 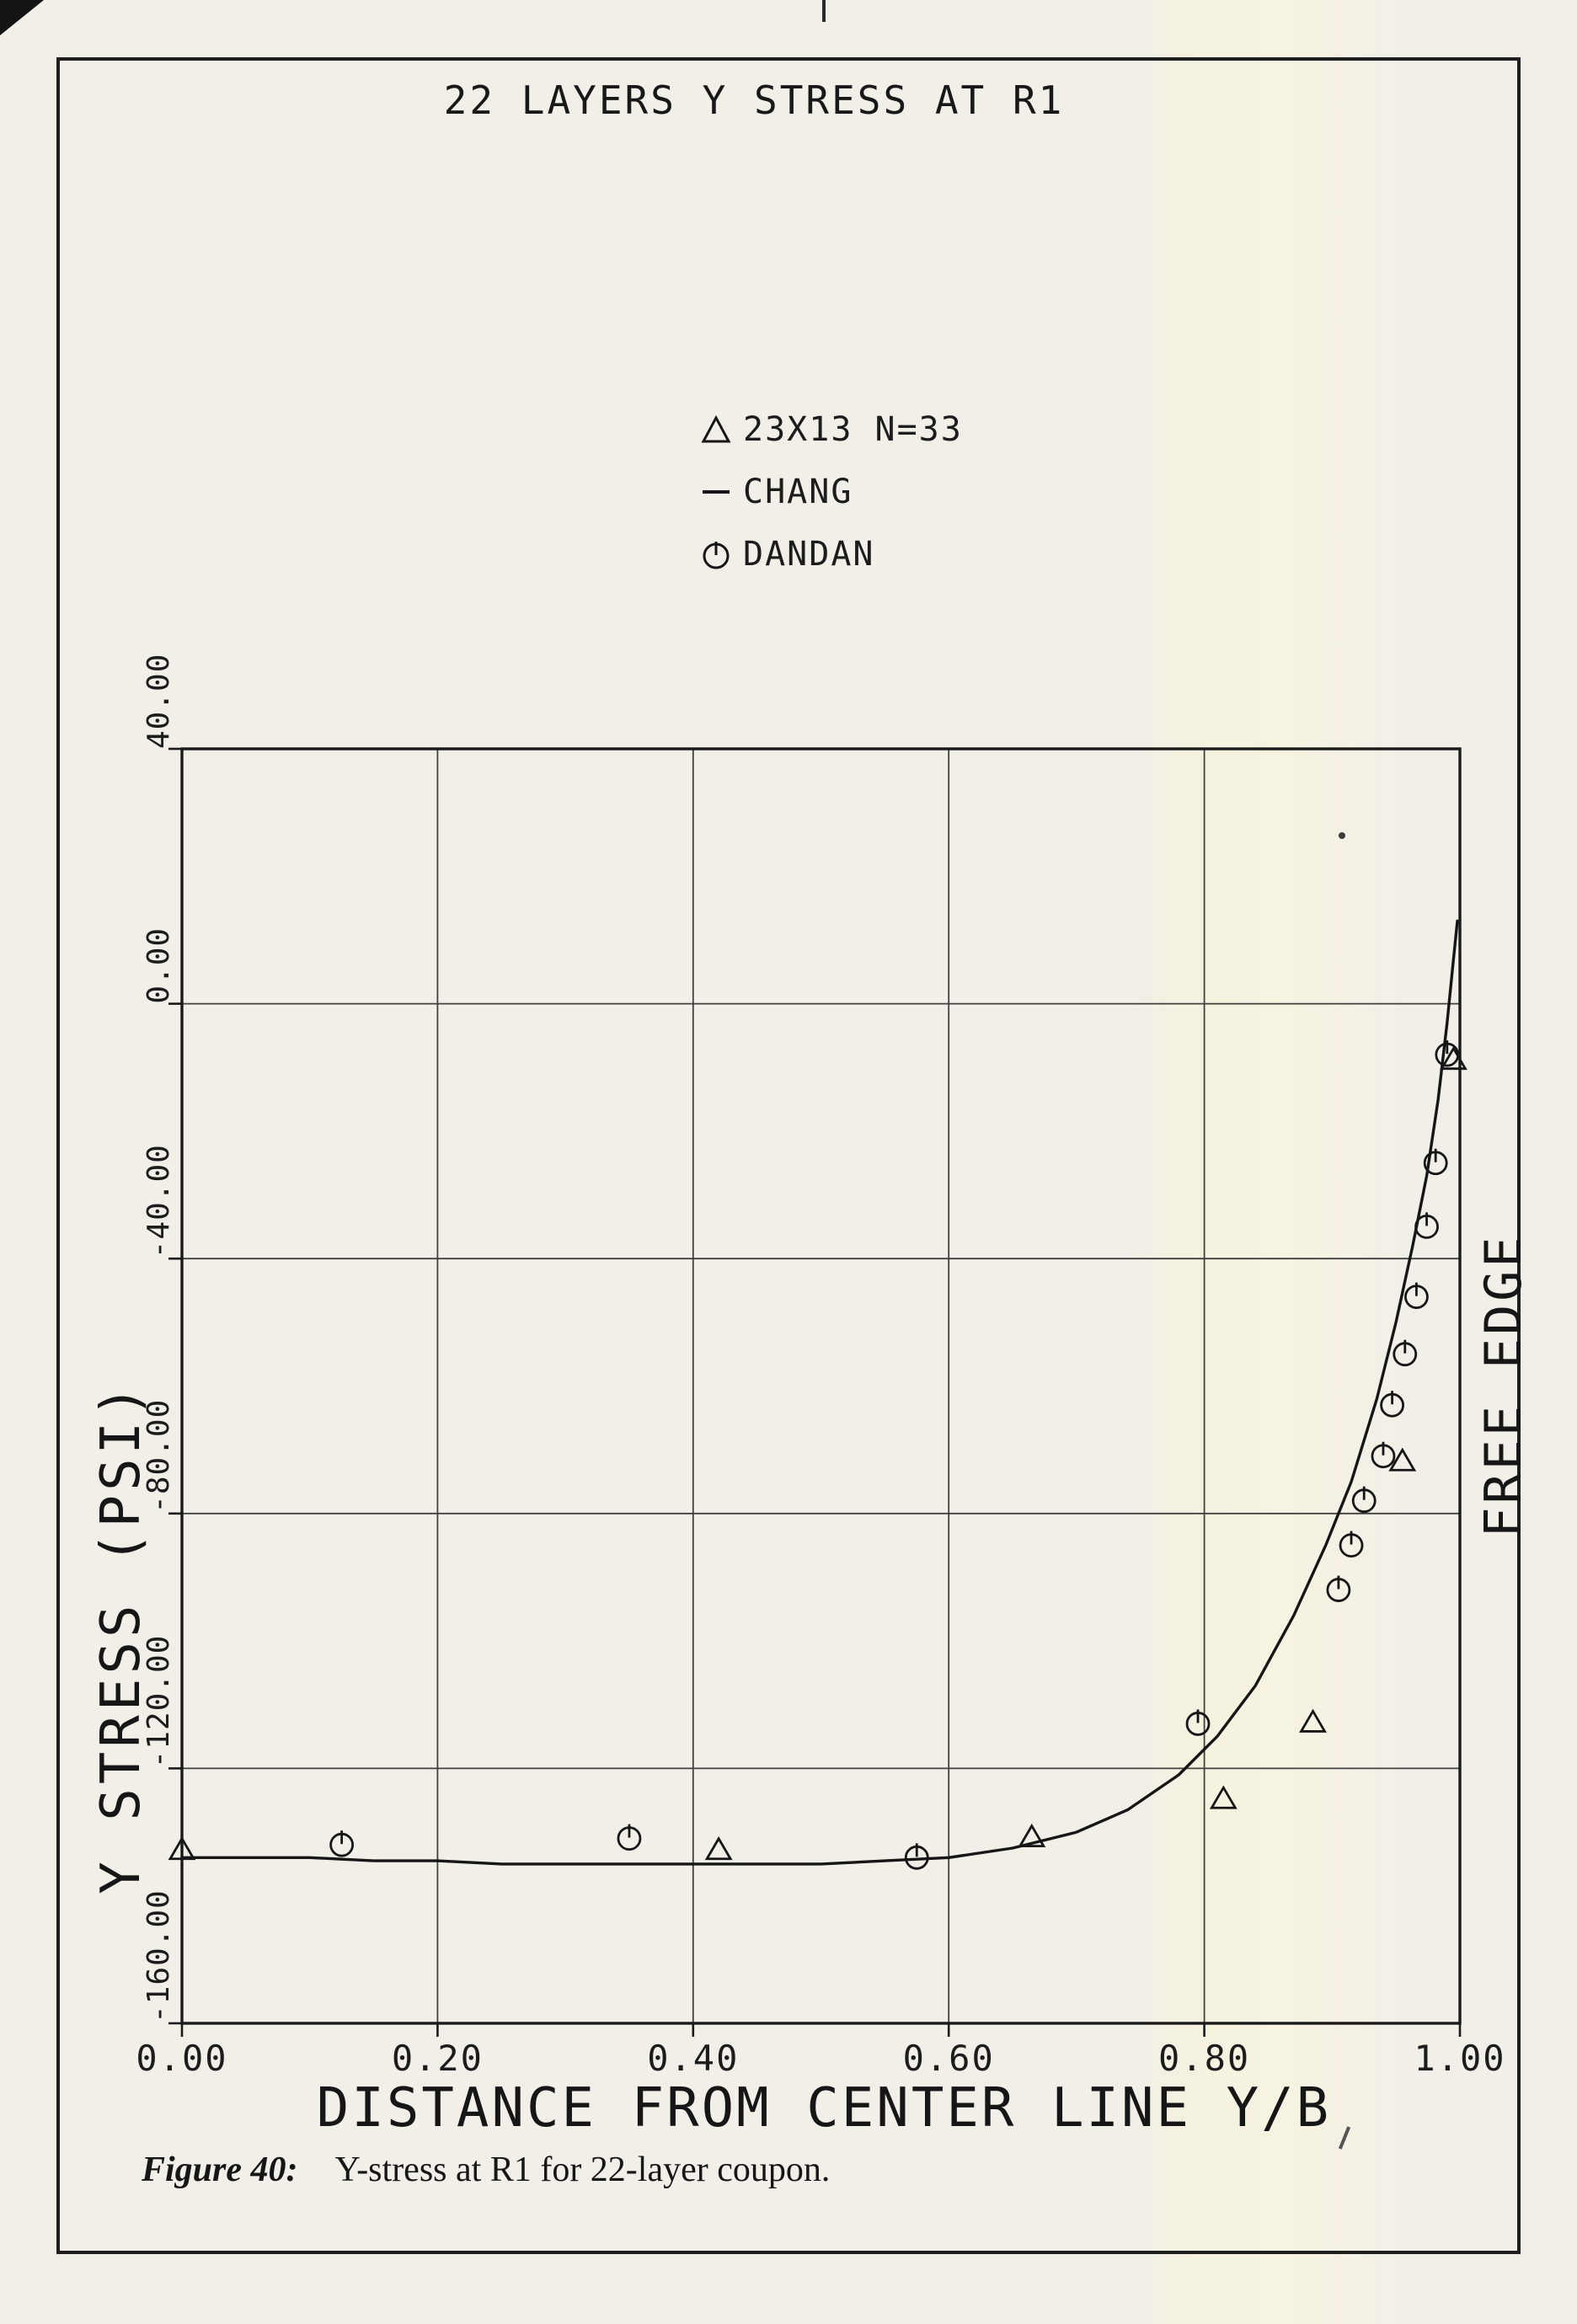 I want to click on free-edge-label: FREE EDGE, so click(x=1503, y=1385).